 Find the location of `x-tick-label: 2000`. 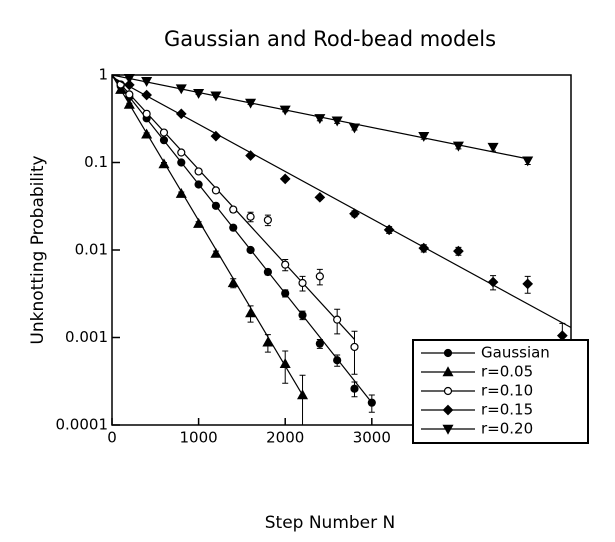

x-tick-label: 2000 is located at coordinates (285, 438).